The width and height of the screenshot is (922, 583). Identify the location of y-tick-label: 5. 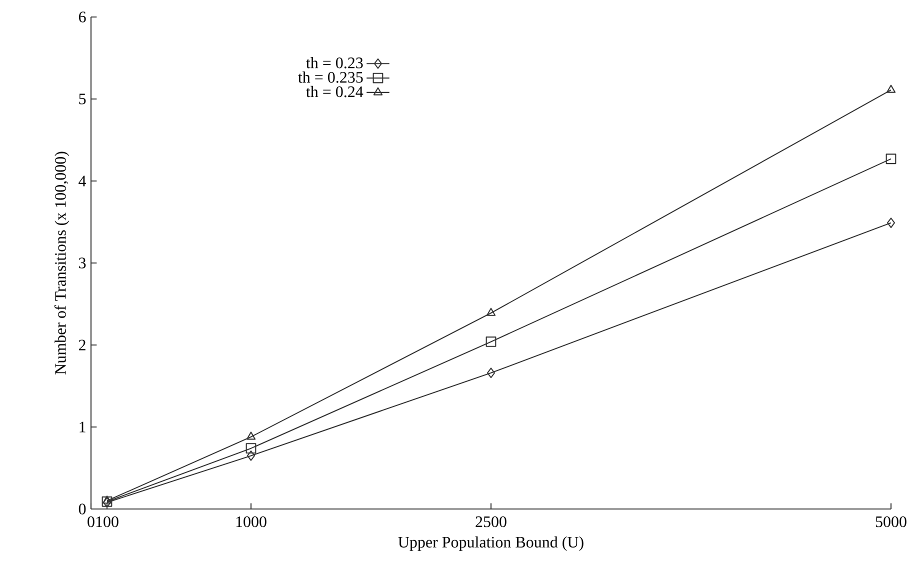
(82, 99).